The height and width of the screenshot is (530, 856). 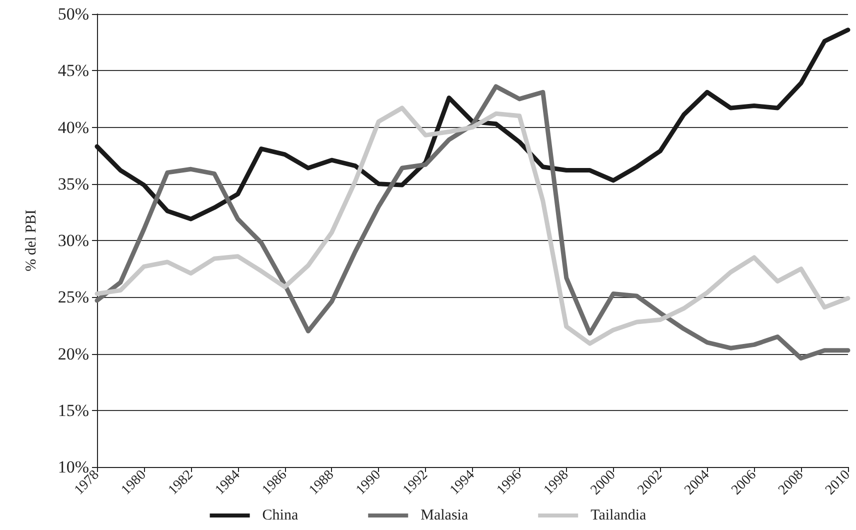 What do you see at coordinates (280, 516) in the screenshot?
I see `legend-label: China` at bounding box center [280, 516].